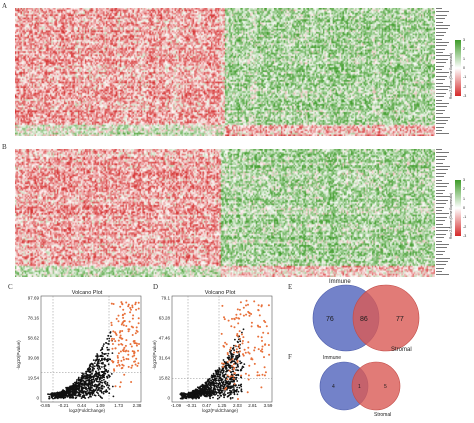 The height and width of the screenshot is (423, 474). What do you see at coordinates (376, 386) in the screenshot?
I see `venn-f-stromal-circle` at bounding box center [376, 386].